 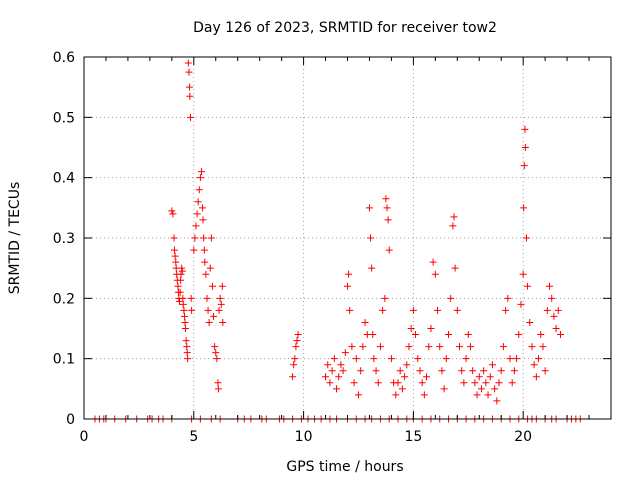 I want to click on y-tick-label: 0.5, so click(x=64, y=118).